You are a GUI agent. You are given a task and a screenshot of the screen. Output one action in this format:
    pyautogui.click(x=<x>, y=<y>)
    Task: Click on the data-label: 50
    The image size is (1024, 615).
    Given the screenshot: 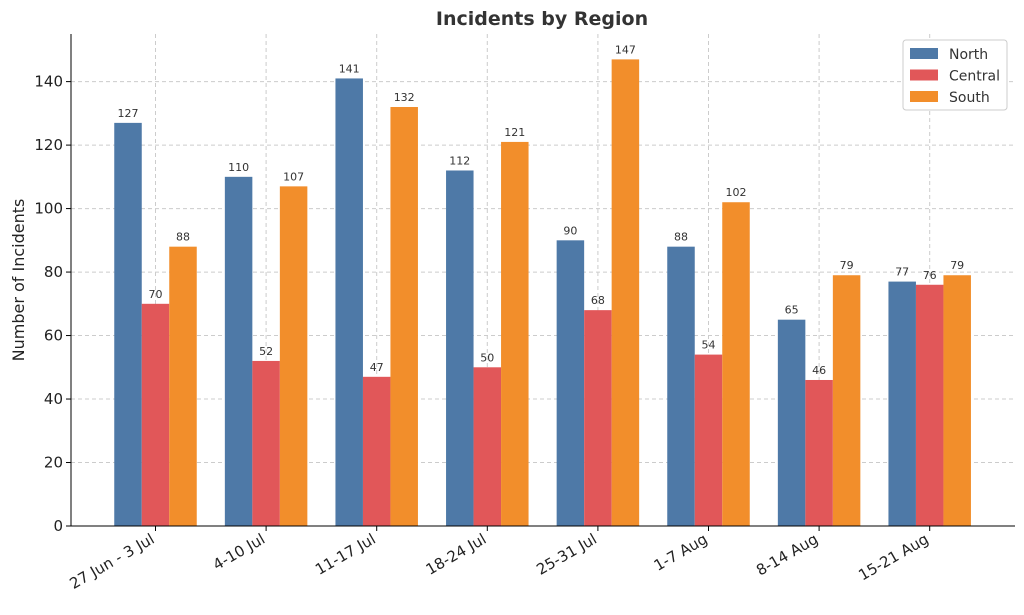 What is the action you would take?
    pyautogui.click(x=487, y=357)
    